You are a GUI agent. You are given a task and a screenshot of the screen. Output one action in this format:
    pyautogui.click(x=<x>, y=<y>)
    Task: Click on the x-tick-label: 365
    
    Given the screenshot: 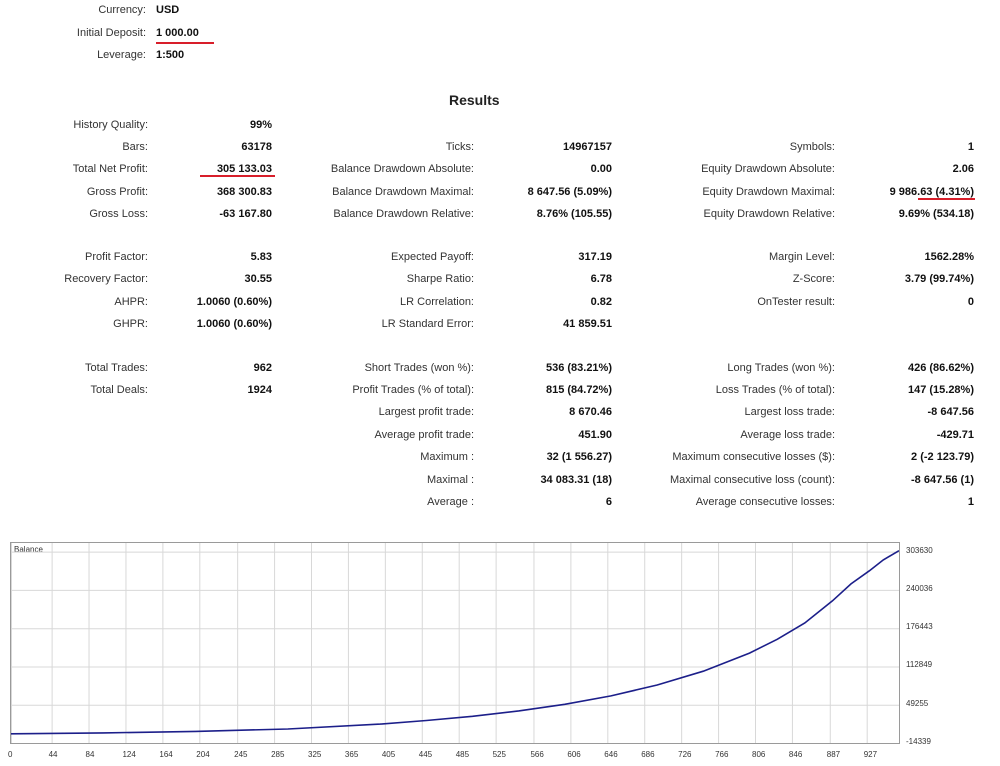 What is the action you would take?
    pyautogui.click(x=351, y=754)
    